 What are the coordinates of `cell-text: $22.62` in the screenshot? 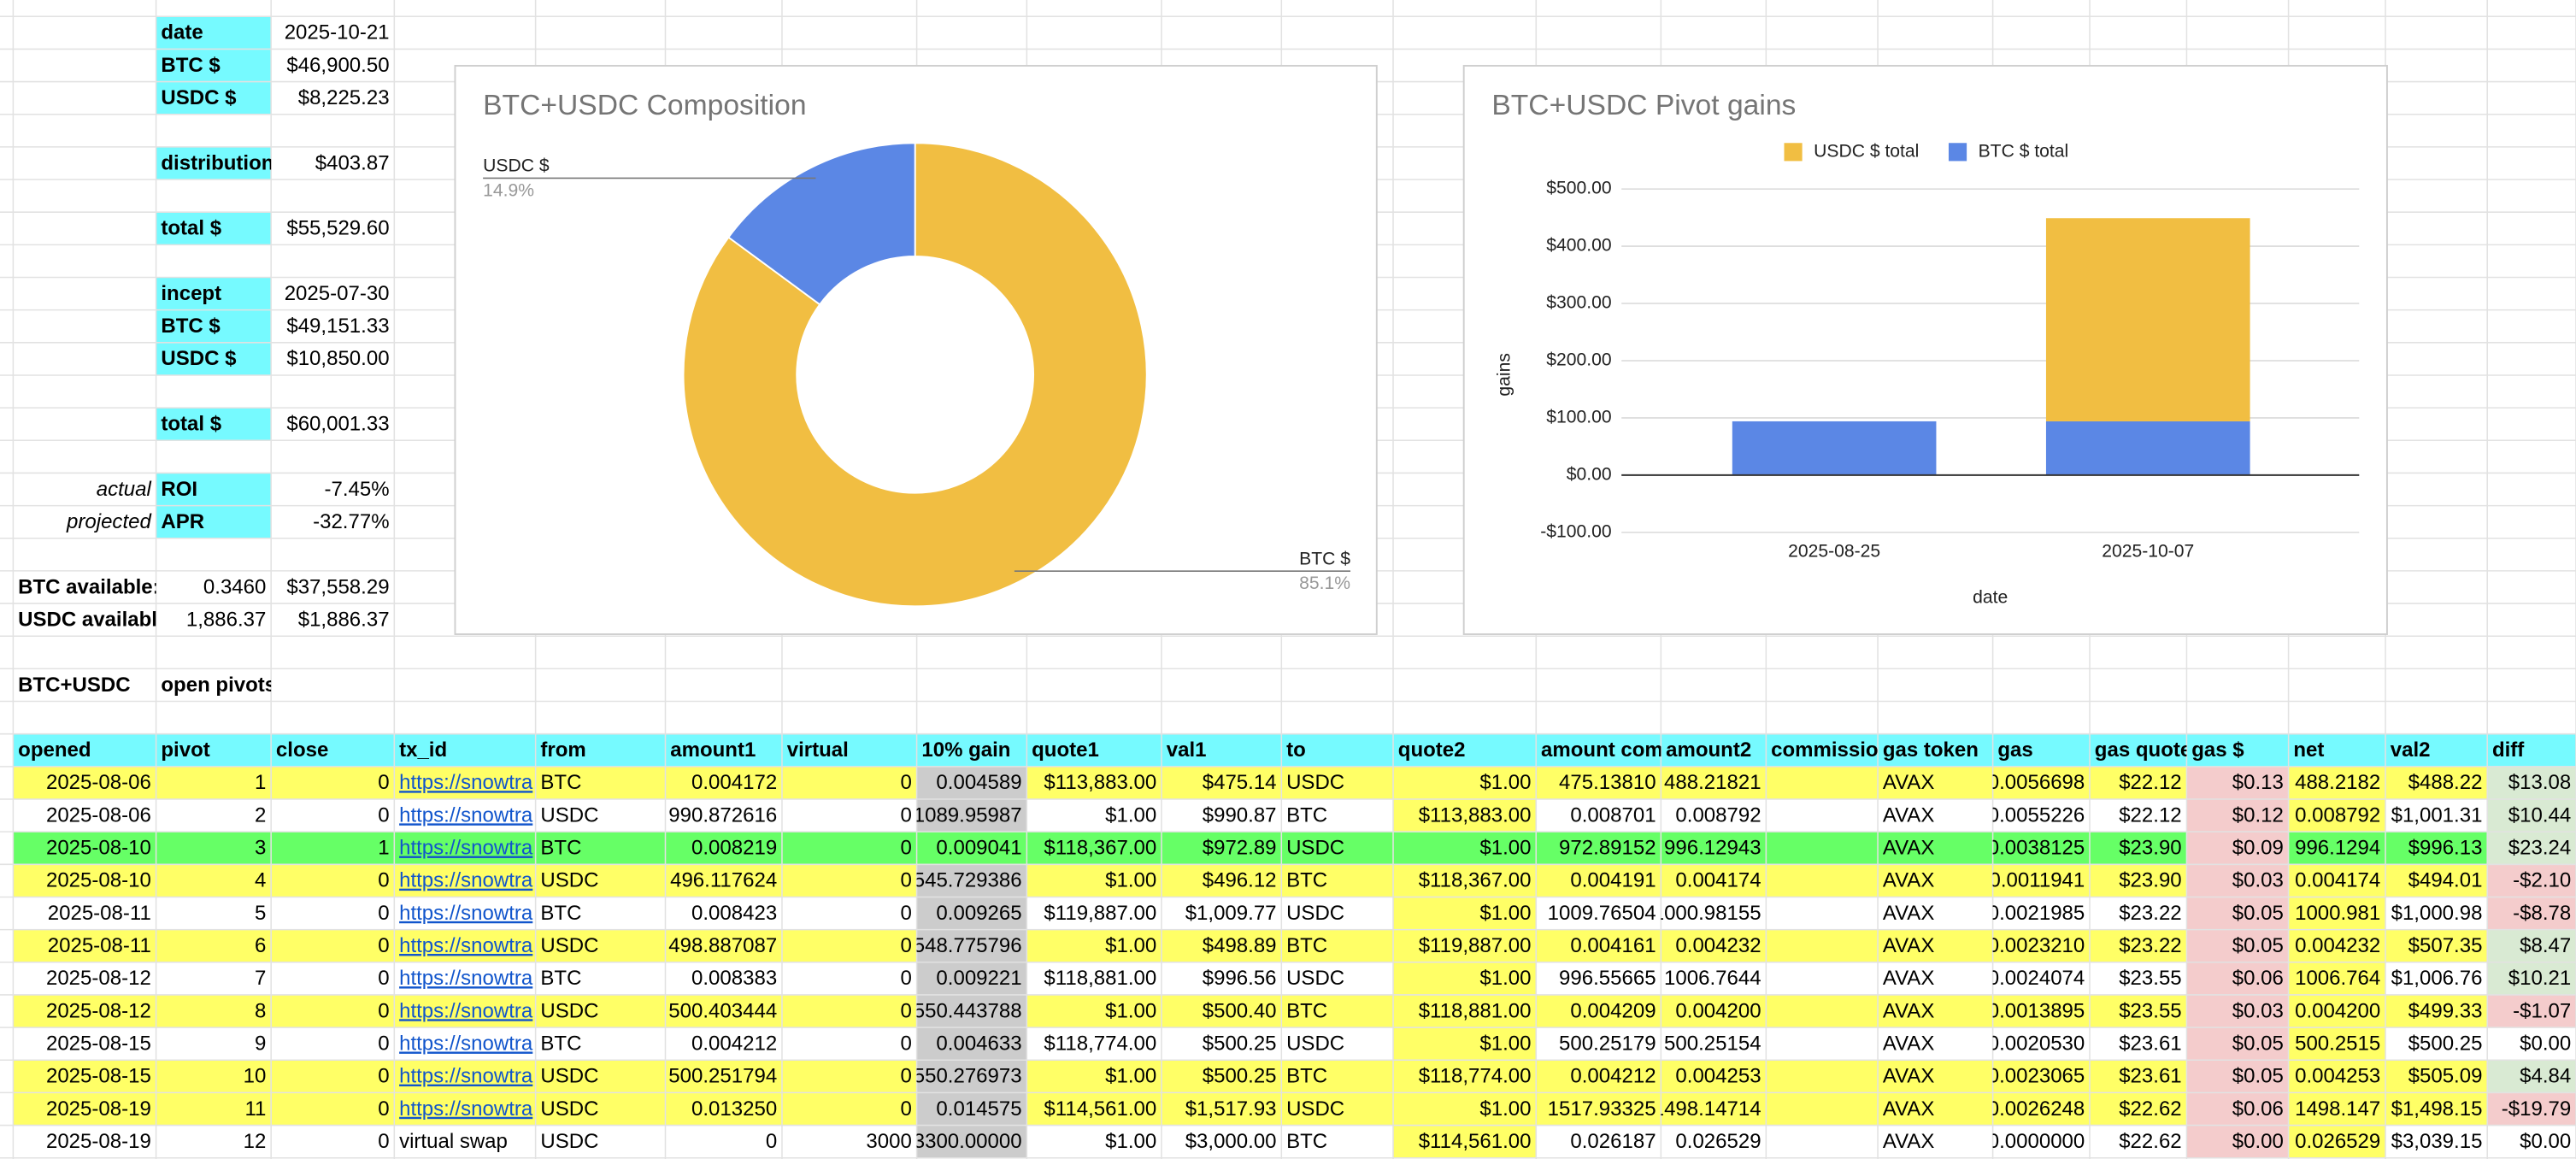 It's located at (2150, 1109).